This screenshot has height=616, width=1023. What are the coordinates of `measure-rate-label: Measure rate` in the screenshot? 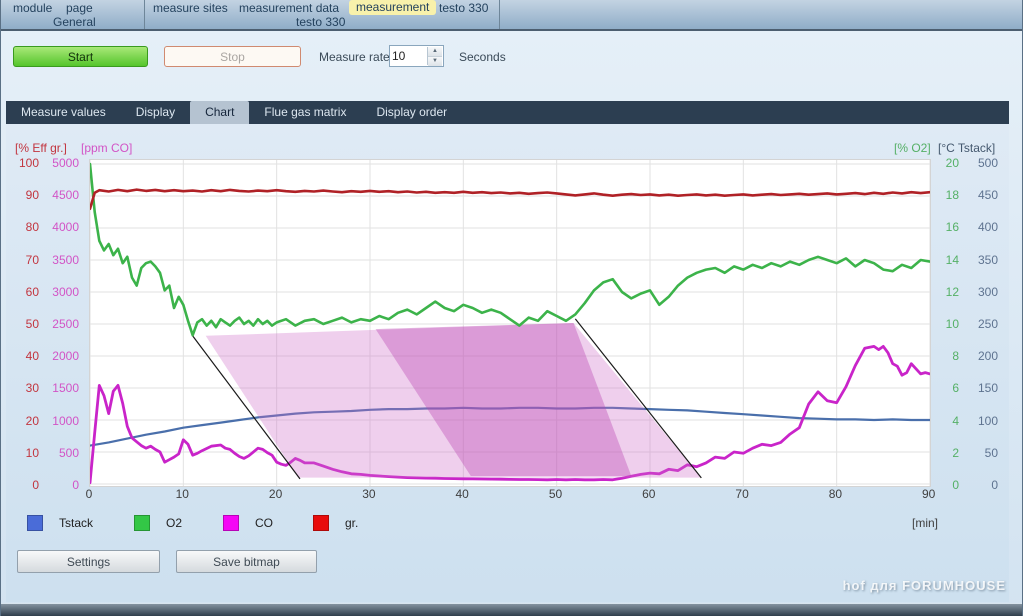 It's located at (354, 57).